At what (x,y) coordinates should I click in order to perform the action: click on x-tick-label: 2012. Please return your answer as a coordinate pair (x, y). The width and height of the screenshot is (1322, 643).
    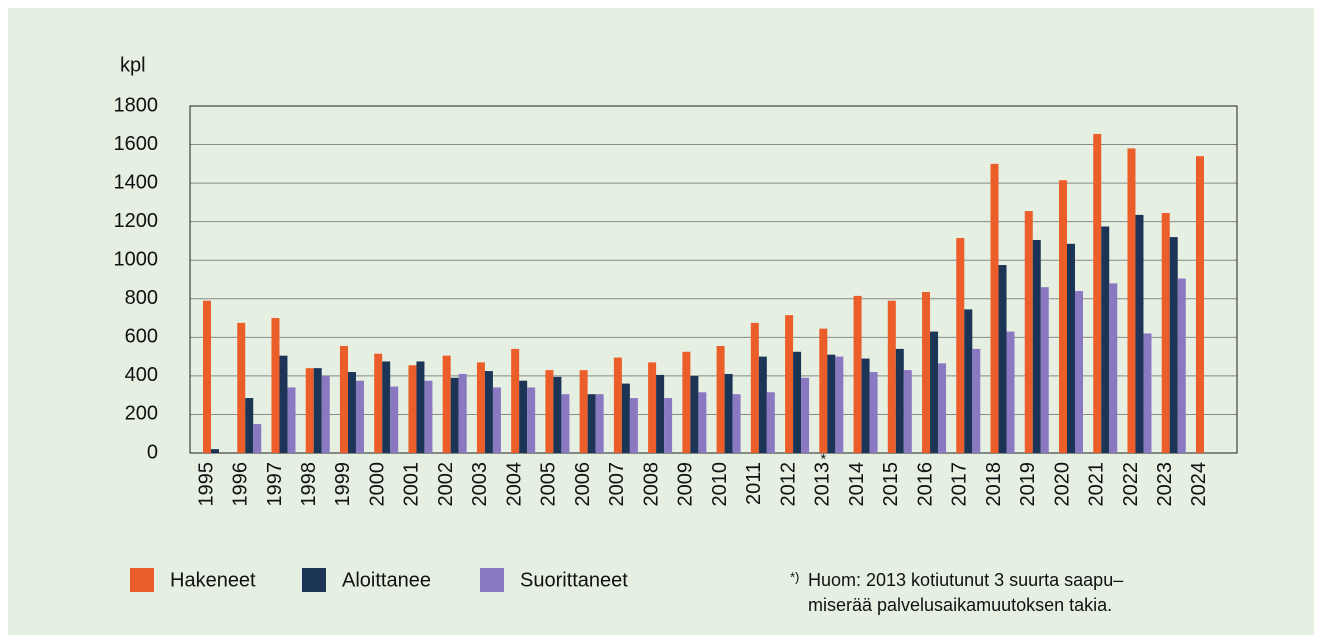
    Looking at the image, I should click on (788, 484).